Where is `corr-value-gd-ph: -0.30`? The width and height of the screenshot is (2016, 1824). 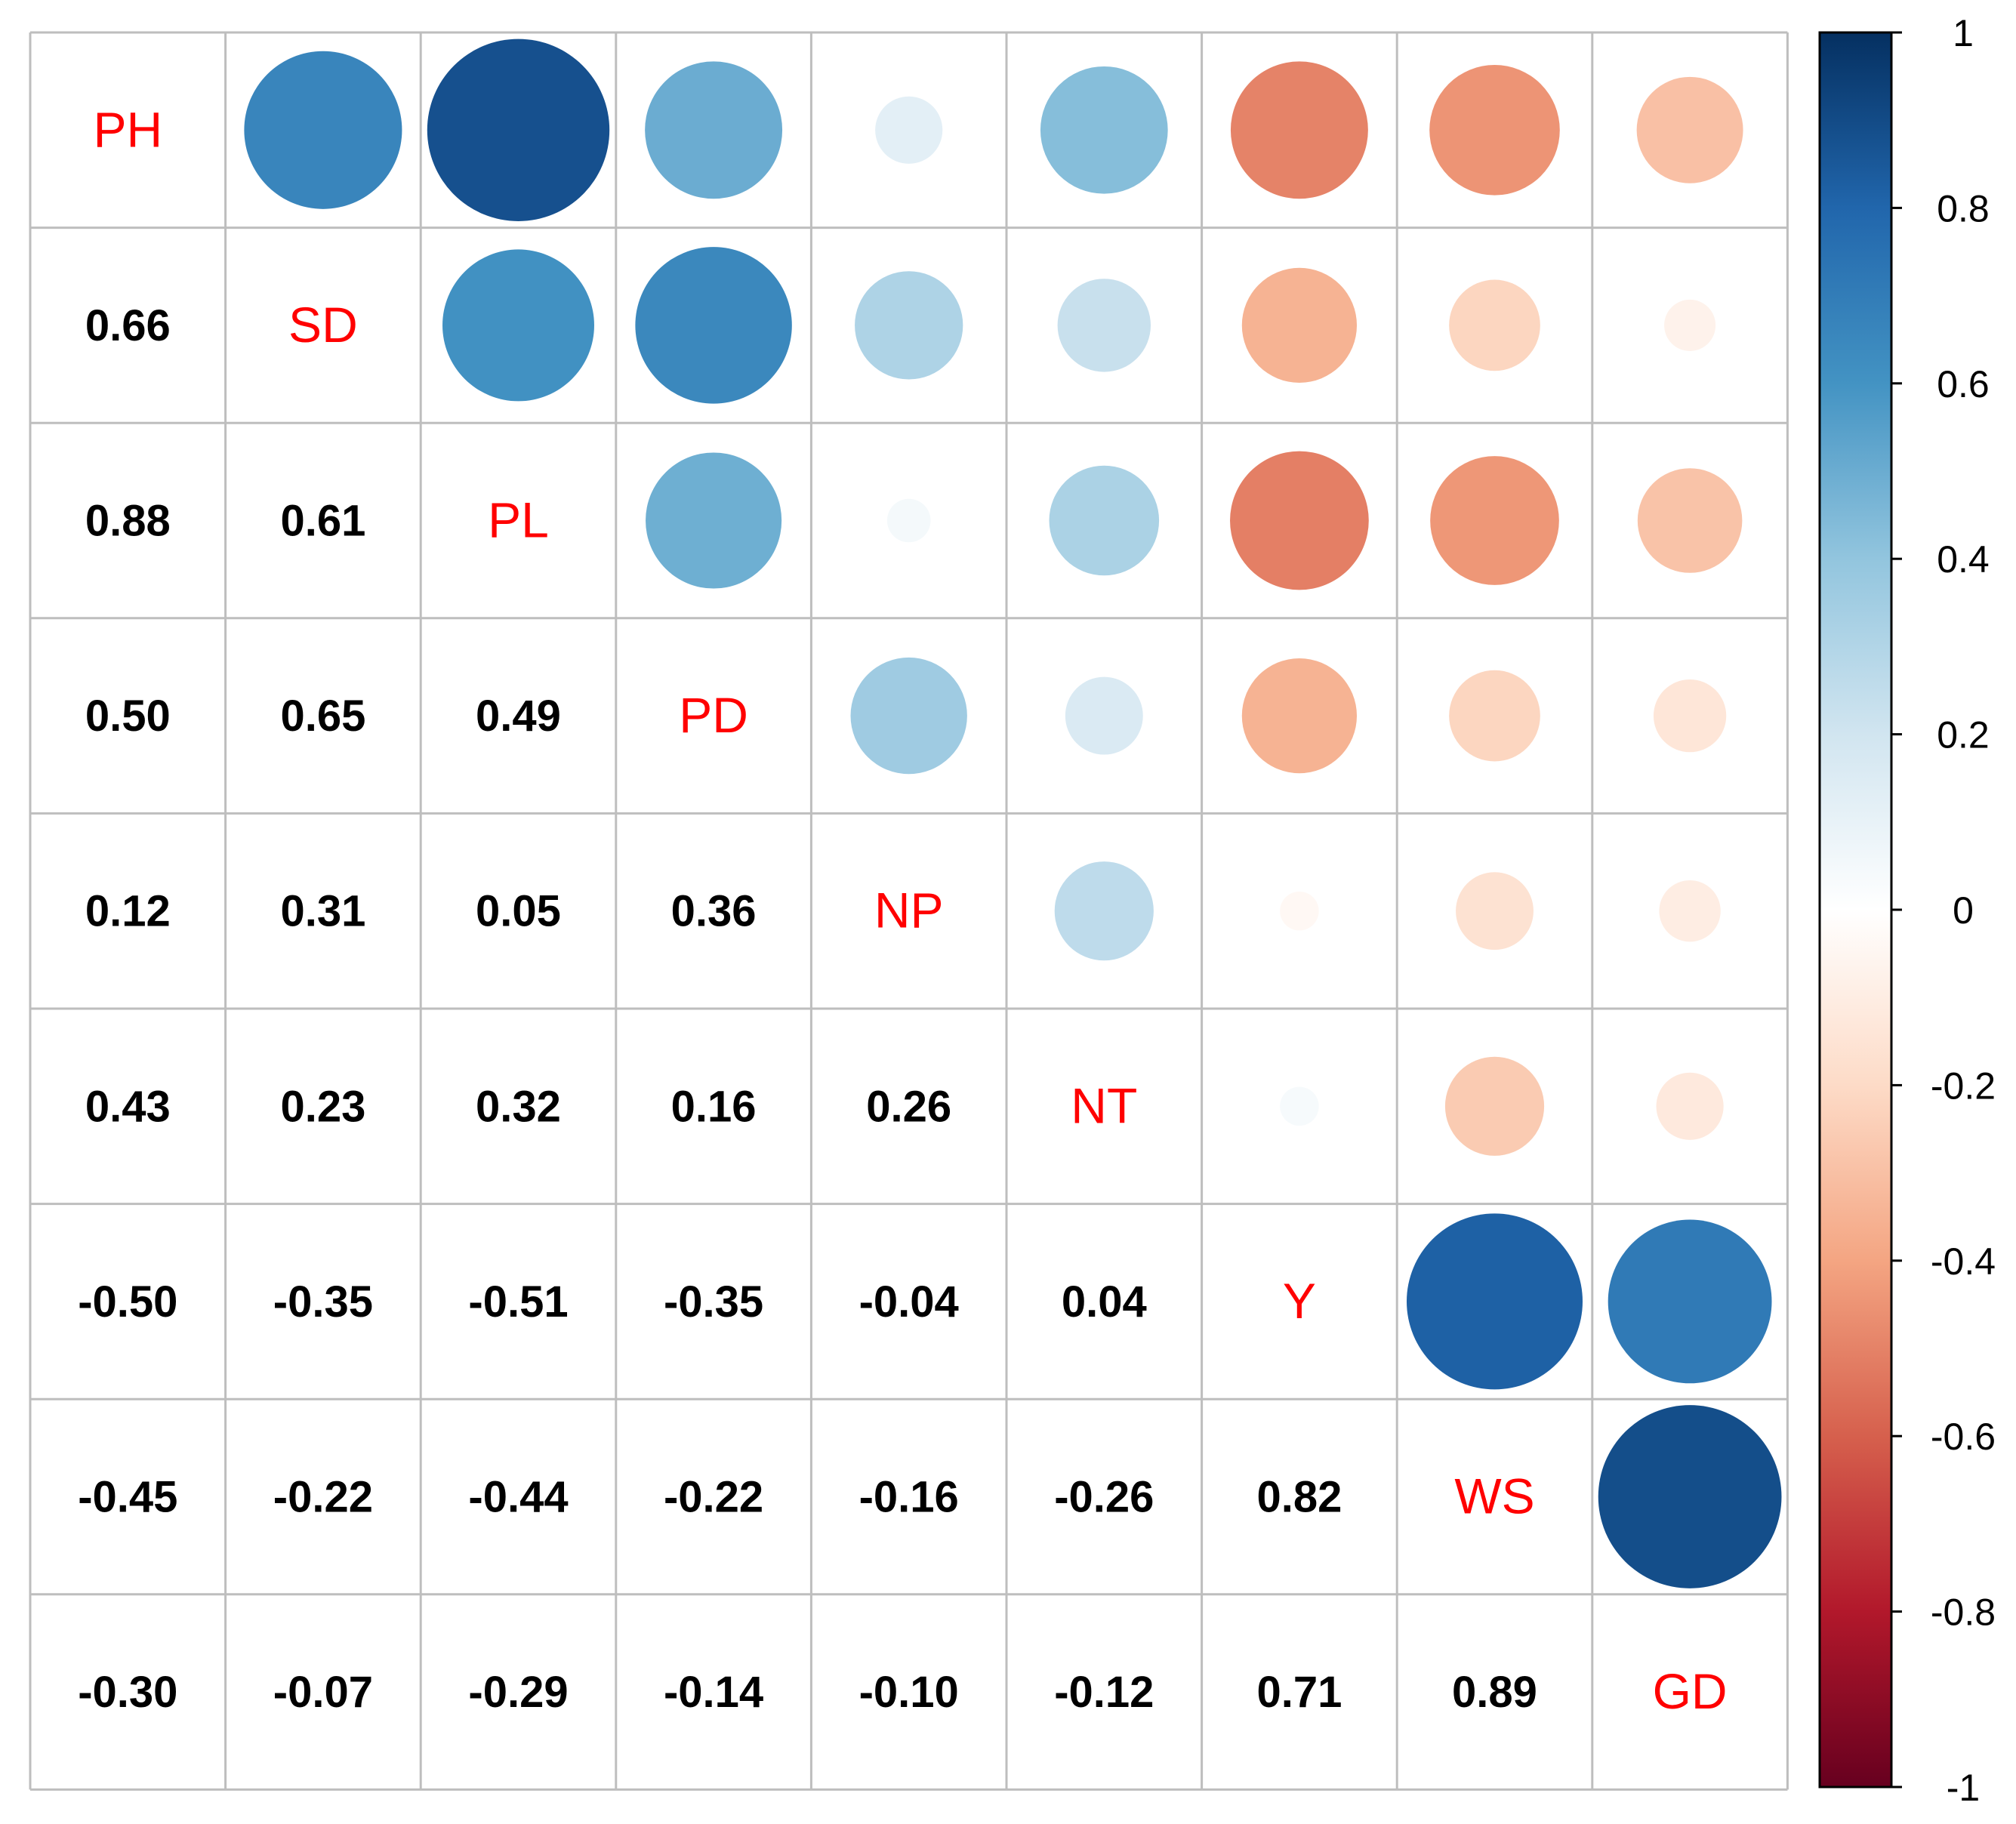
corr-value-gd-ph: -0.30 is located at coordinates (127, 1692).